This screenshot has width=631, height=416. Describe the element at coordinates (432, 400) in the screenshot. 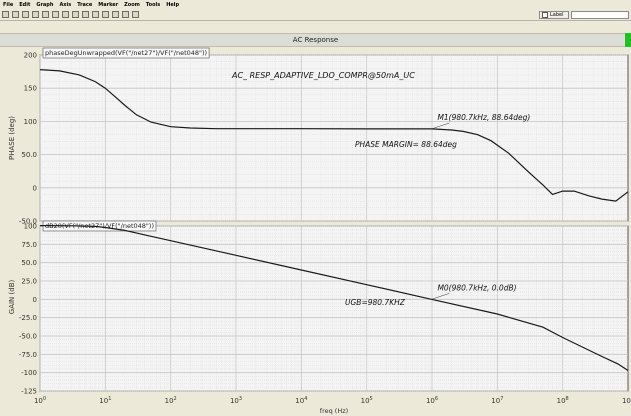

I see `x-tick-label: 10⁶` at that location.